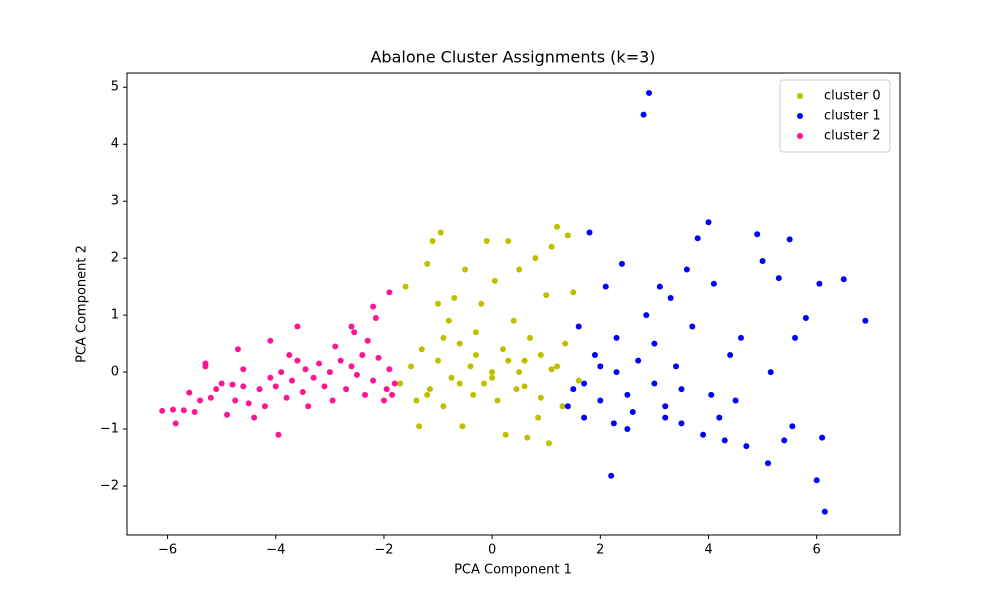 The width and height of the screenshot is (1000, 600). Describe the element at coordinates (817, 550) in the screenshot. I see `x-tick-label: 6` at that location.